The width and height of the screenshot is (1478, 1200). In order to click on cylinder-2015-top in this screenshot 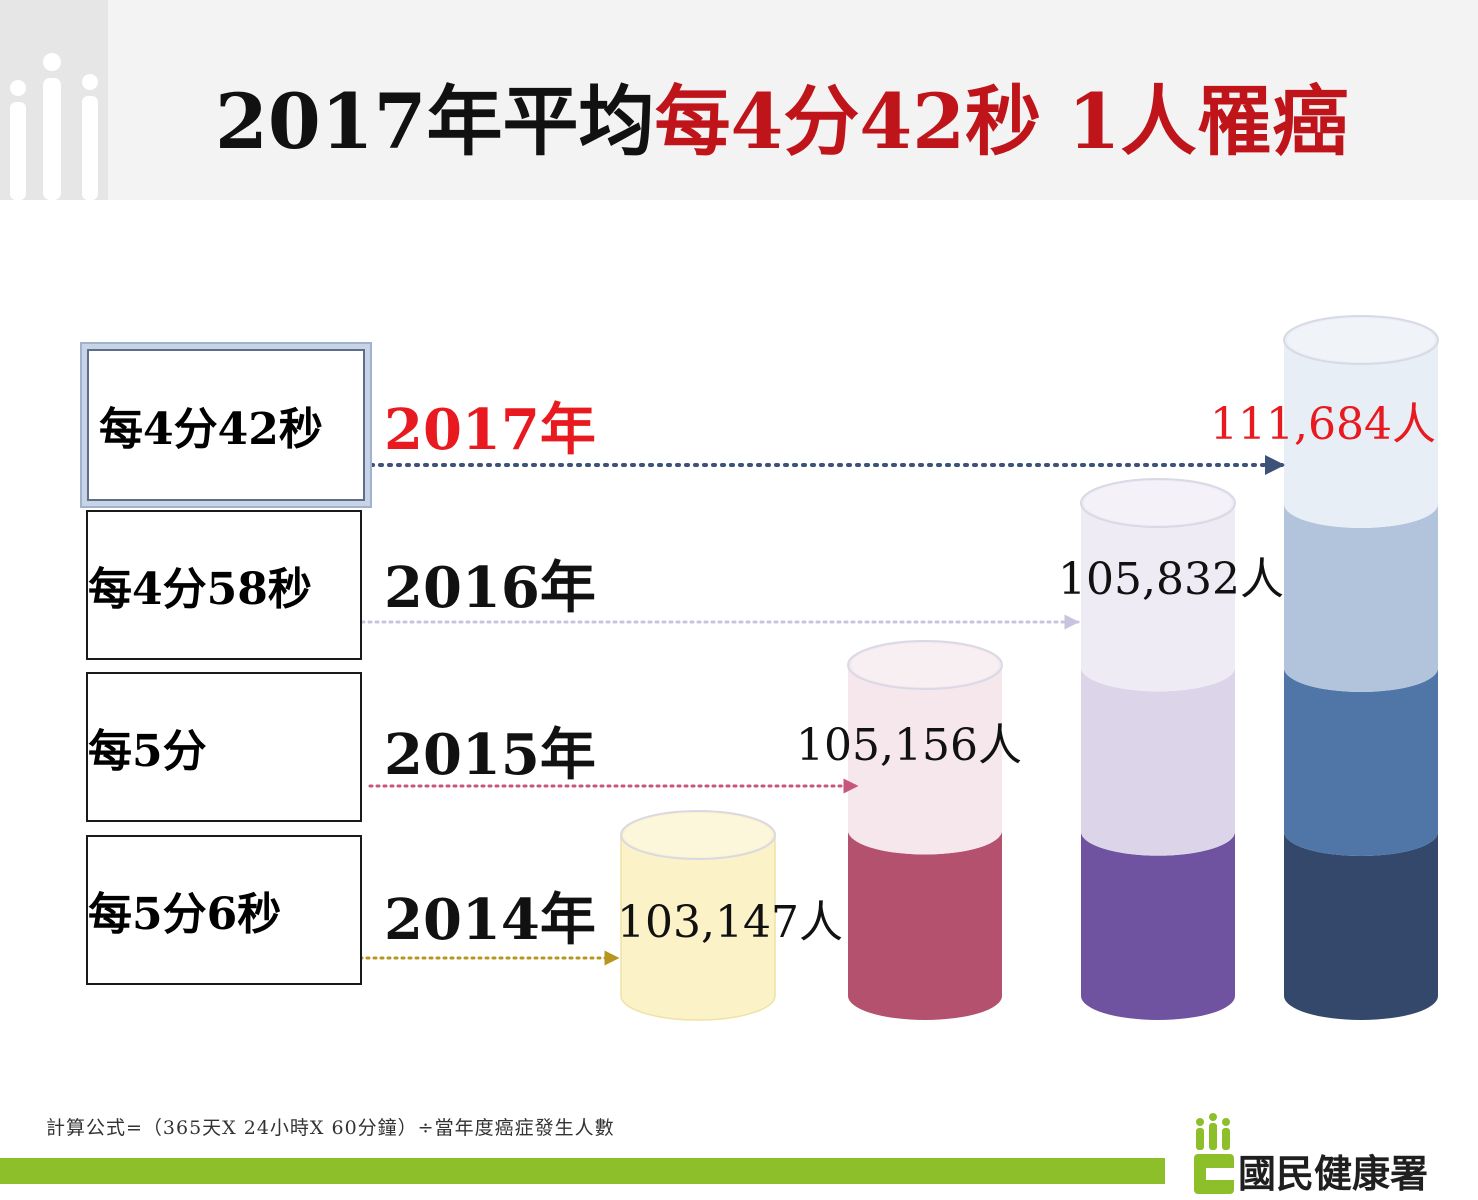, I will do `click(925, 665)`.